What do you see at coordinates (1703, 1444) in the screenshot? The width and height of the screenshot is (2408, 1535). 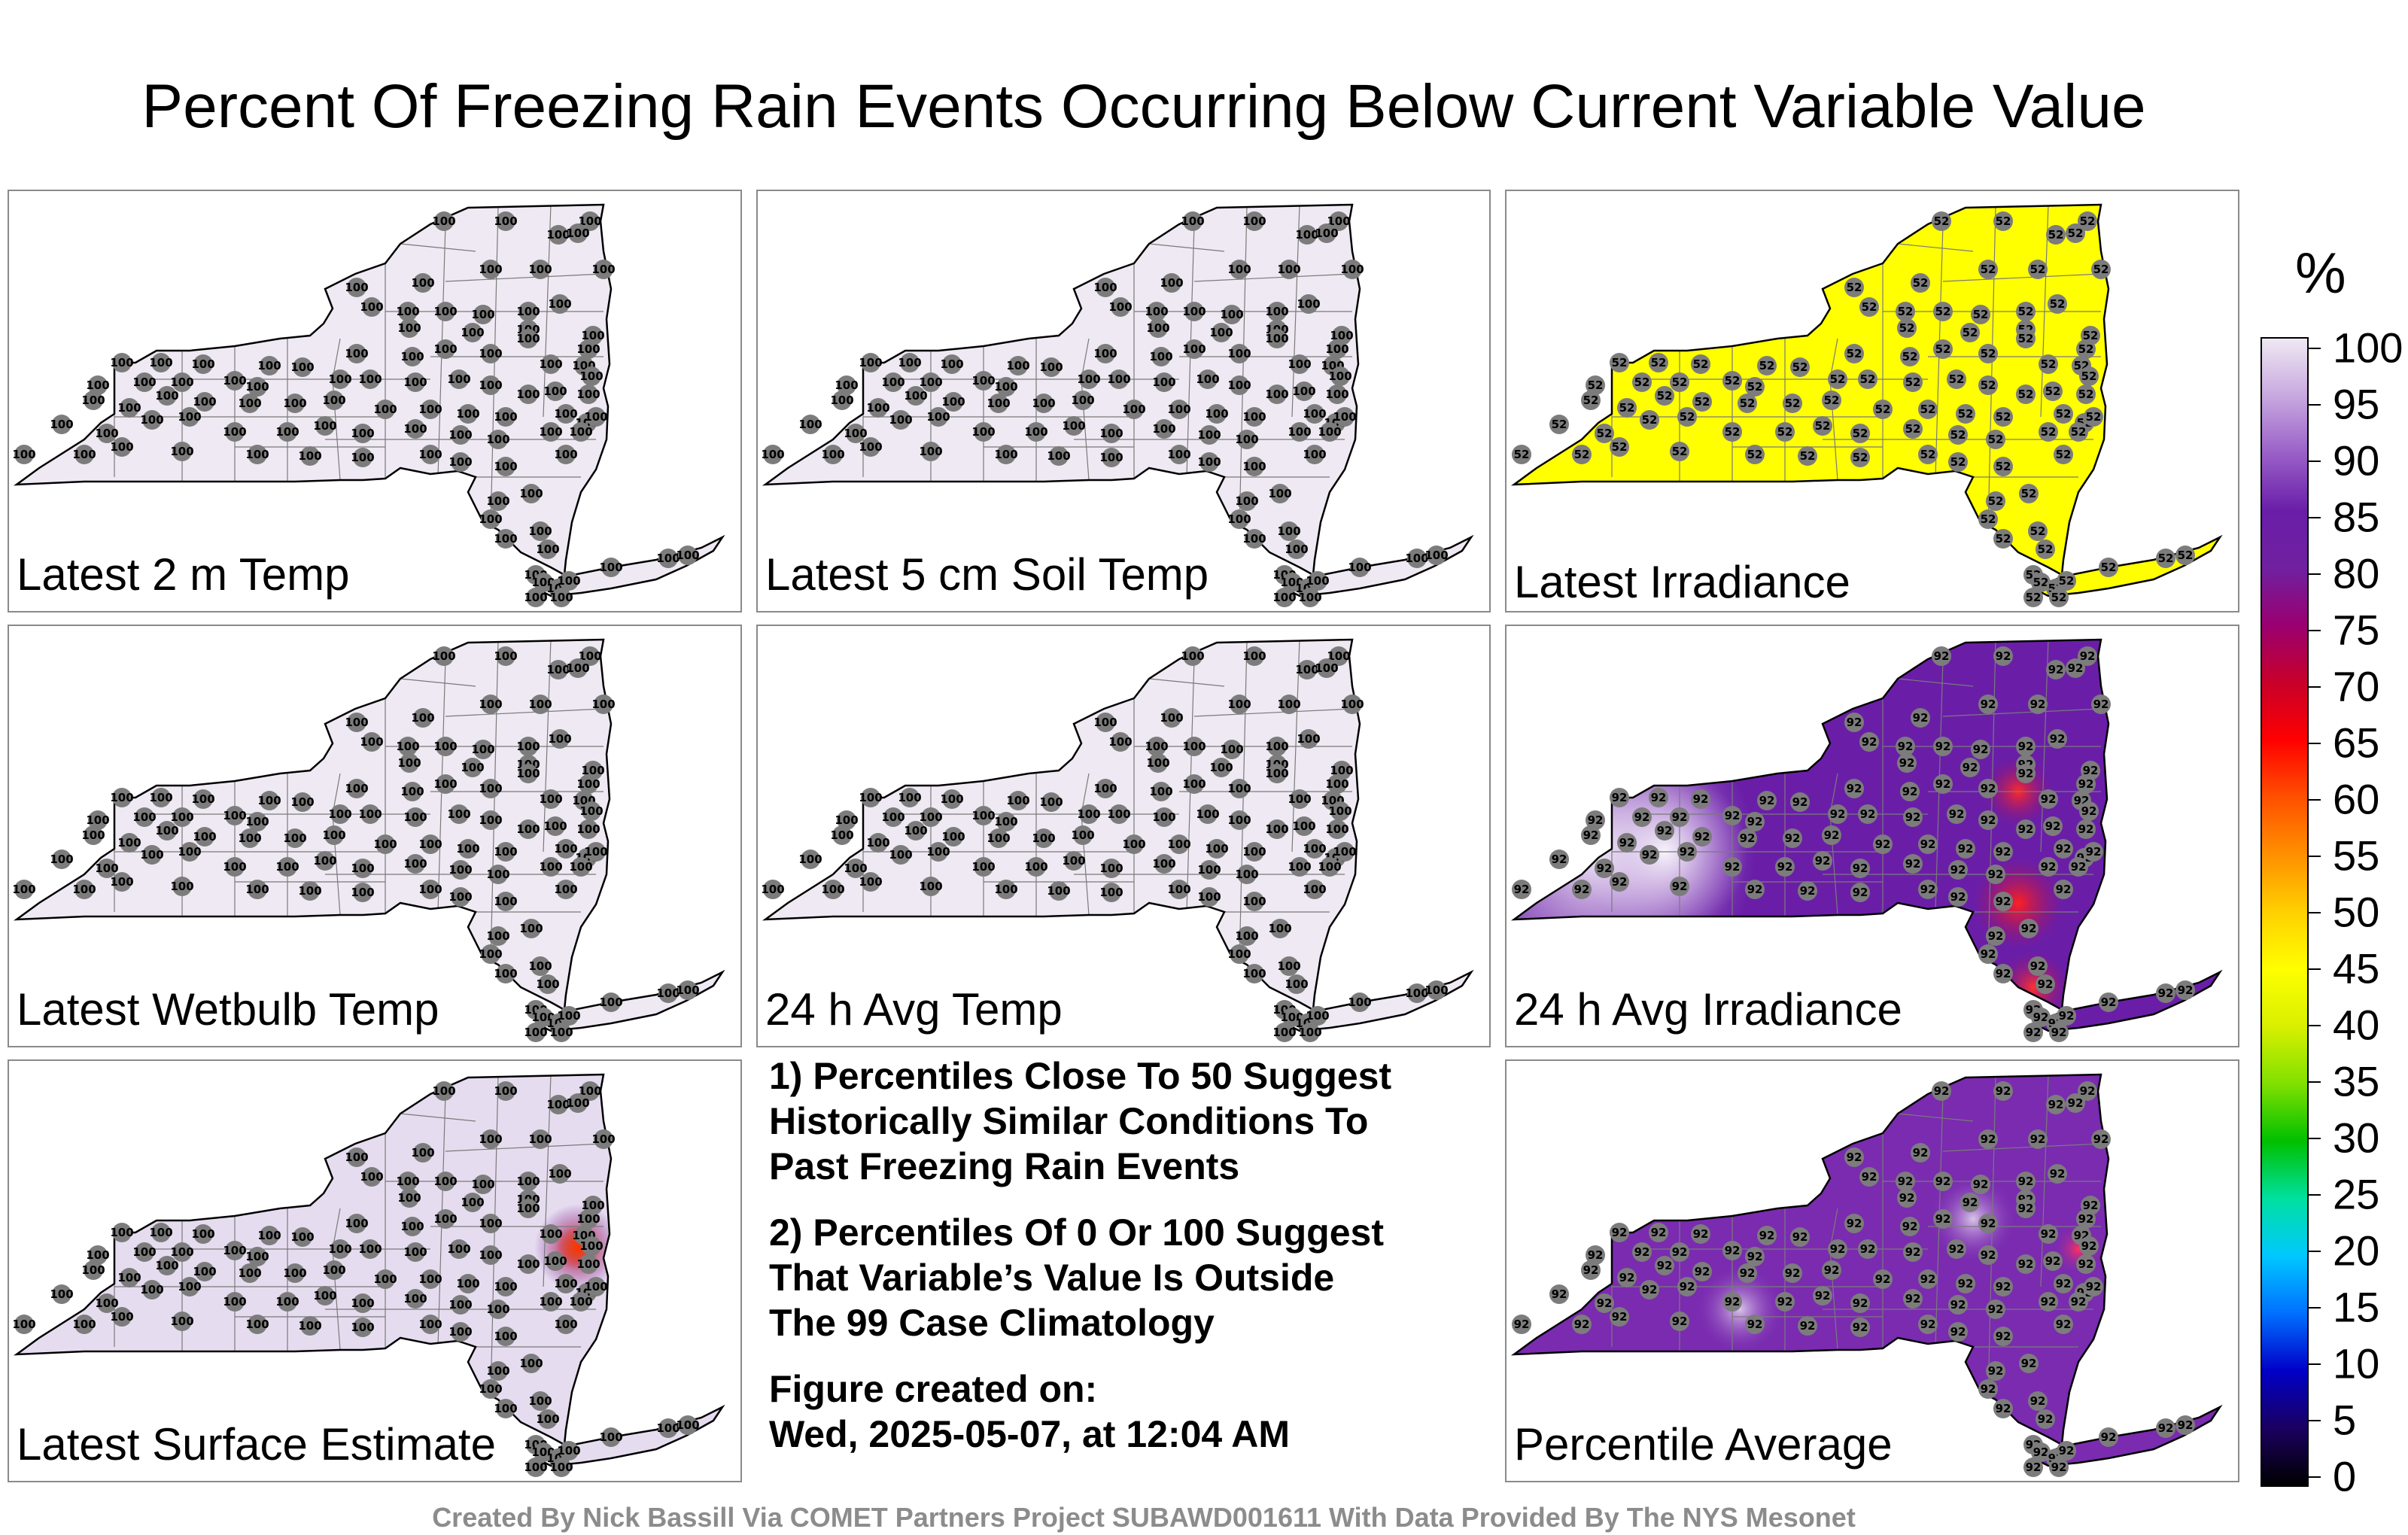 I see `panel-label: Percentile Average` at bounding box center [1703, 1444].